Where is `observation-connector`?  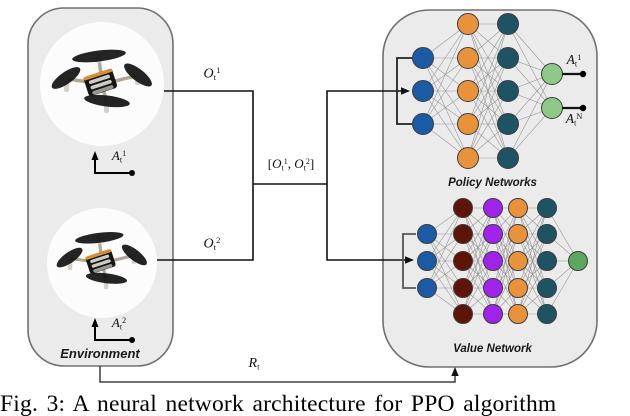
observation-connector is located at coordinates (205, 175).